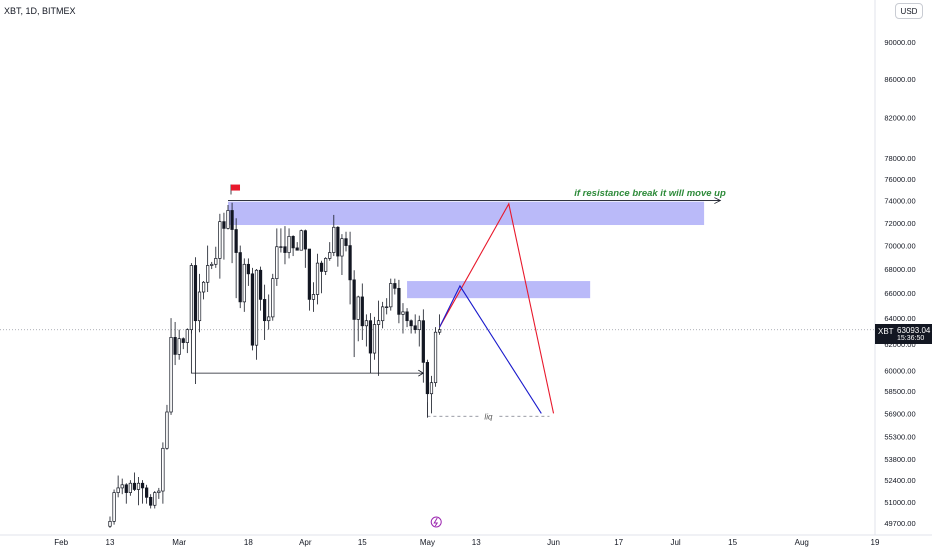  I want to click on y-tick-label: 55300.00, so click(899, 437).